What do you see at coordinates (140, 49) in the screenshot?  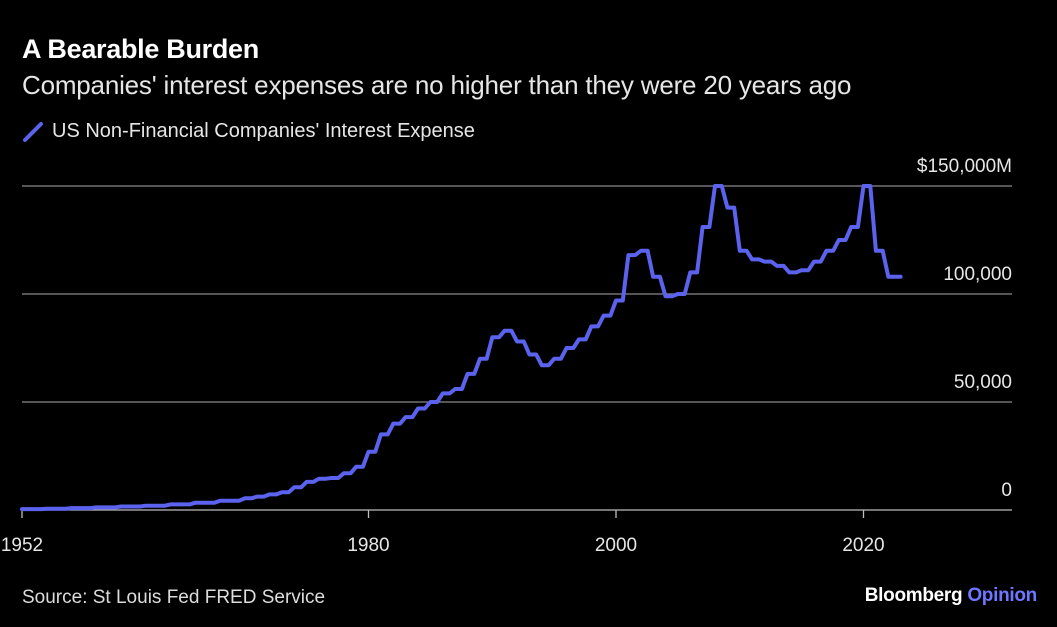 I see `chart-title: A Bearable Burden` at bounding box center [140, 49].